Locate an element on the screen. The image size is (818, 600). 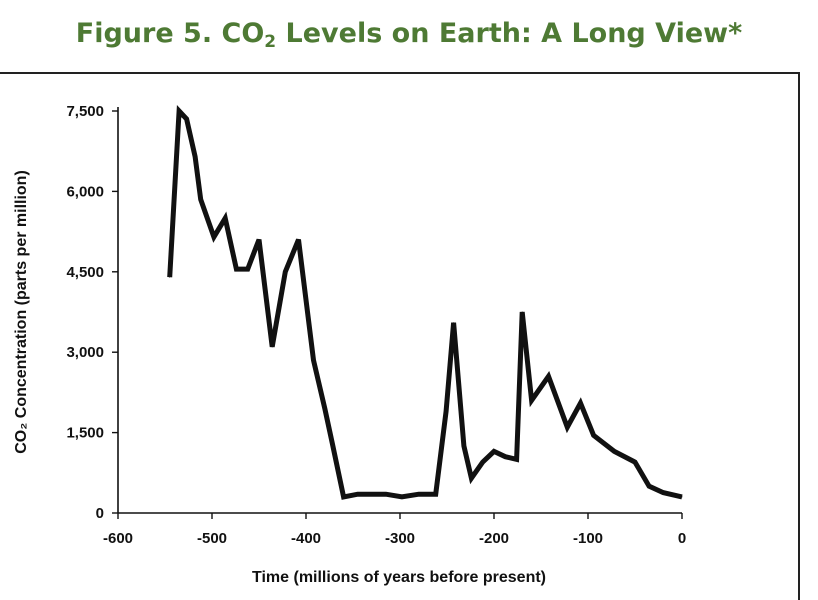
y-tick-label: 4,500 is located at coordinates (85, 272).